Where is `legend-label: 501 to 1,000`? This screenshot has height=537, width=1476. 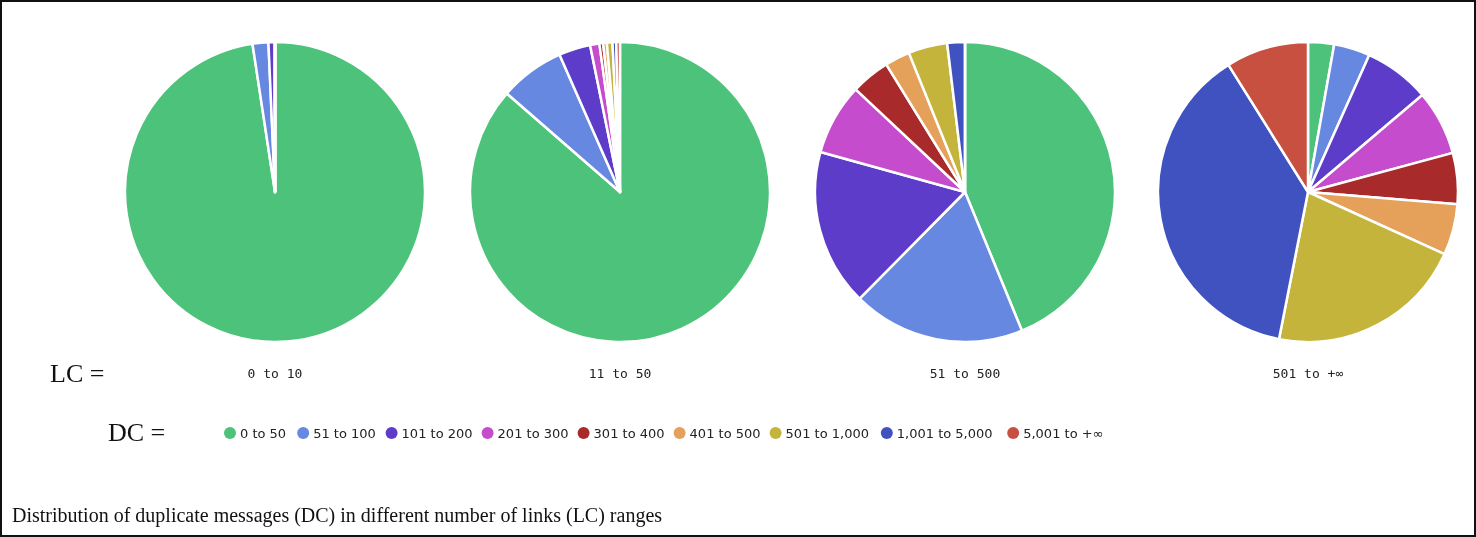 legend-label: 501 to 1,000 is located at coordinates (827, 433).